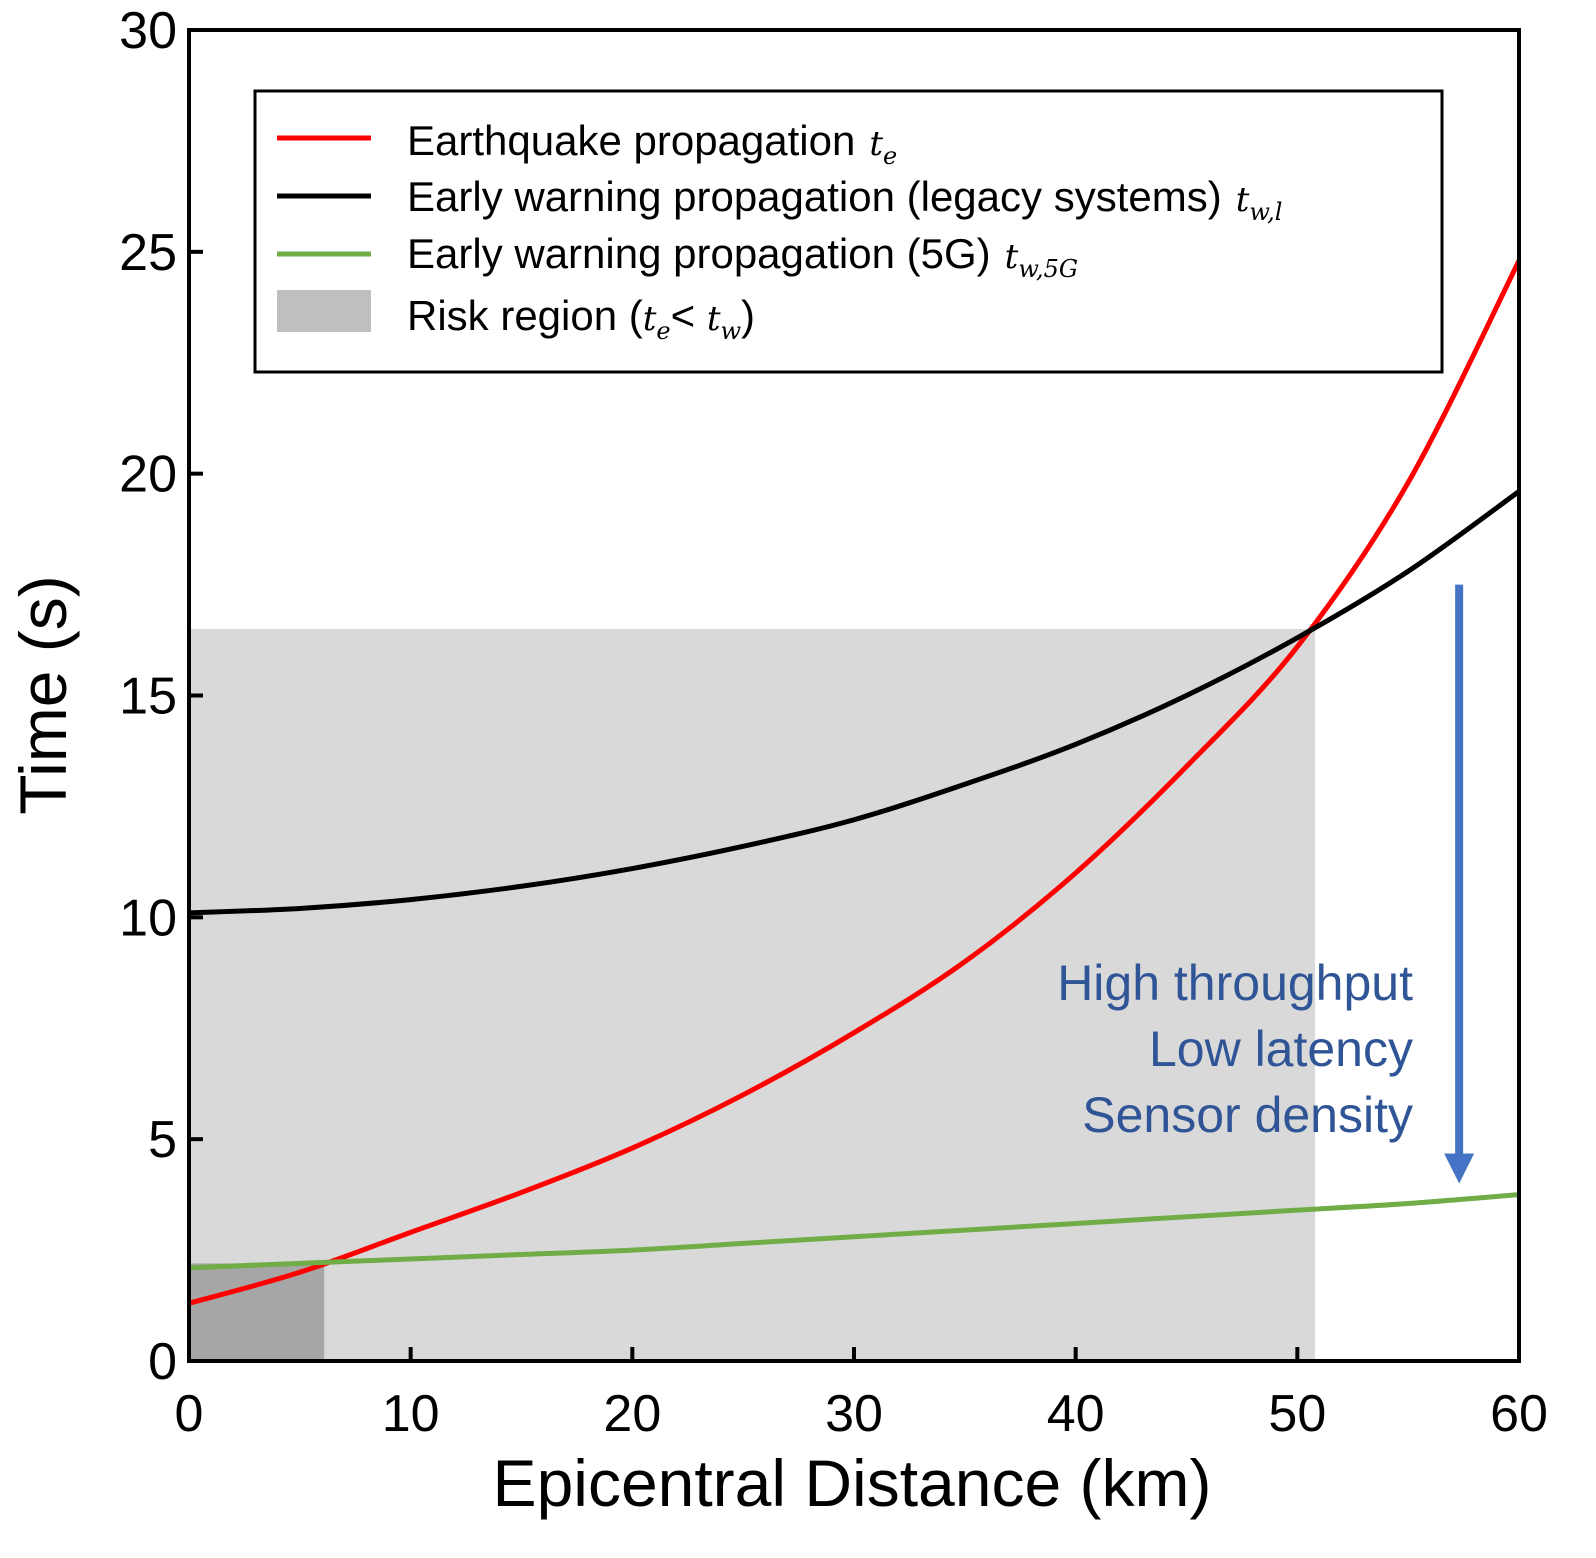 Image resolution: width=1596 pixels, height=1558 pixels. What do you see at coordinates (1297, 1414) in the screenshot?
I see `x-tick-label-5: 50` at bounding box center [1297, 1414].